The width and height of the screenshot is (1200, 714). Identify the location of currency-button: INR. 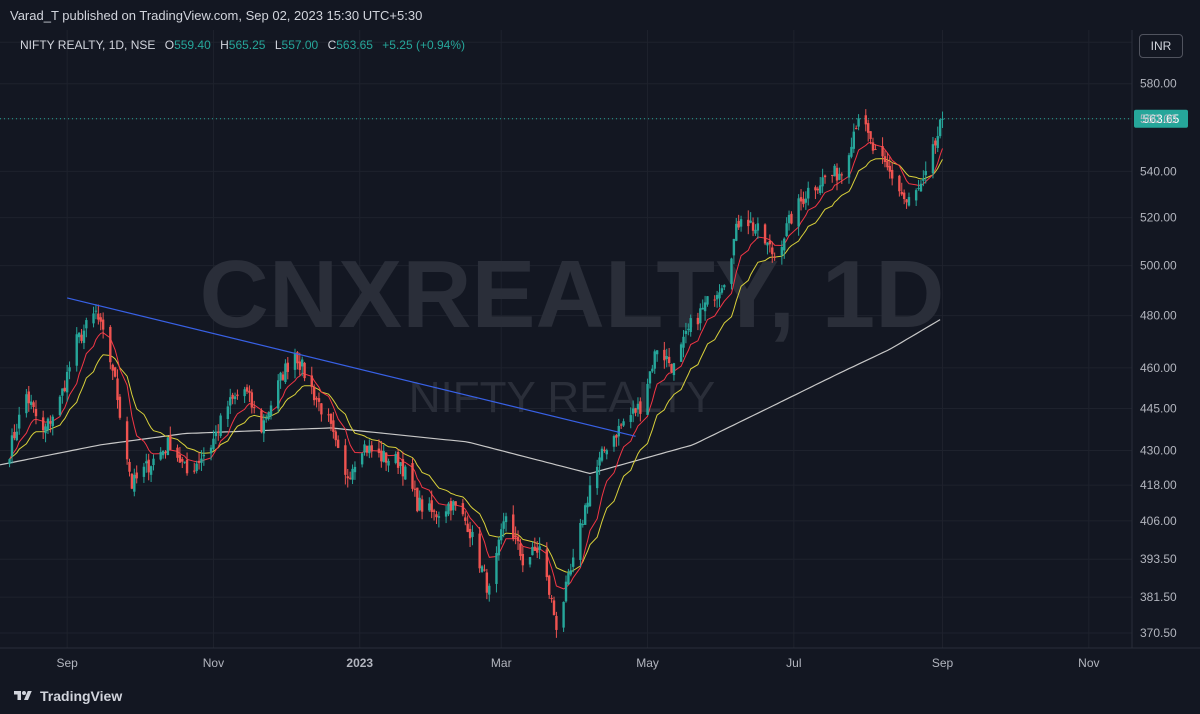
(1161, 46).